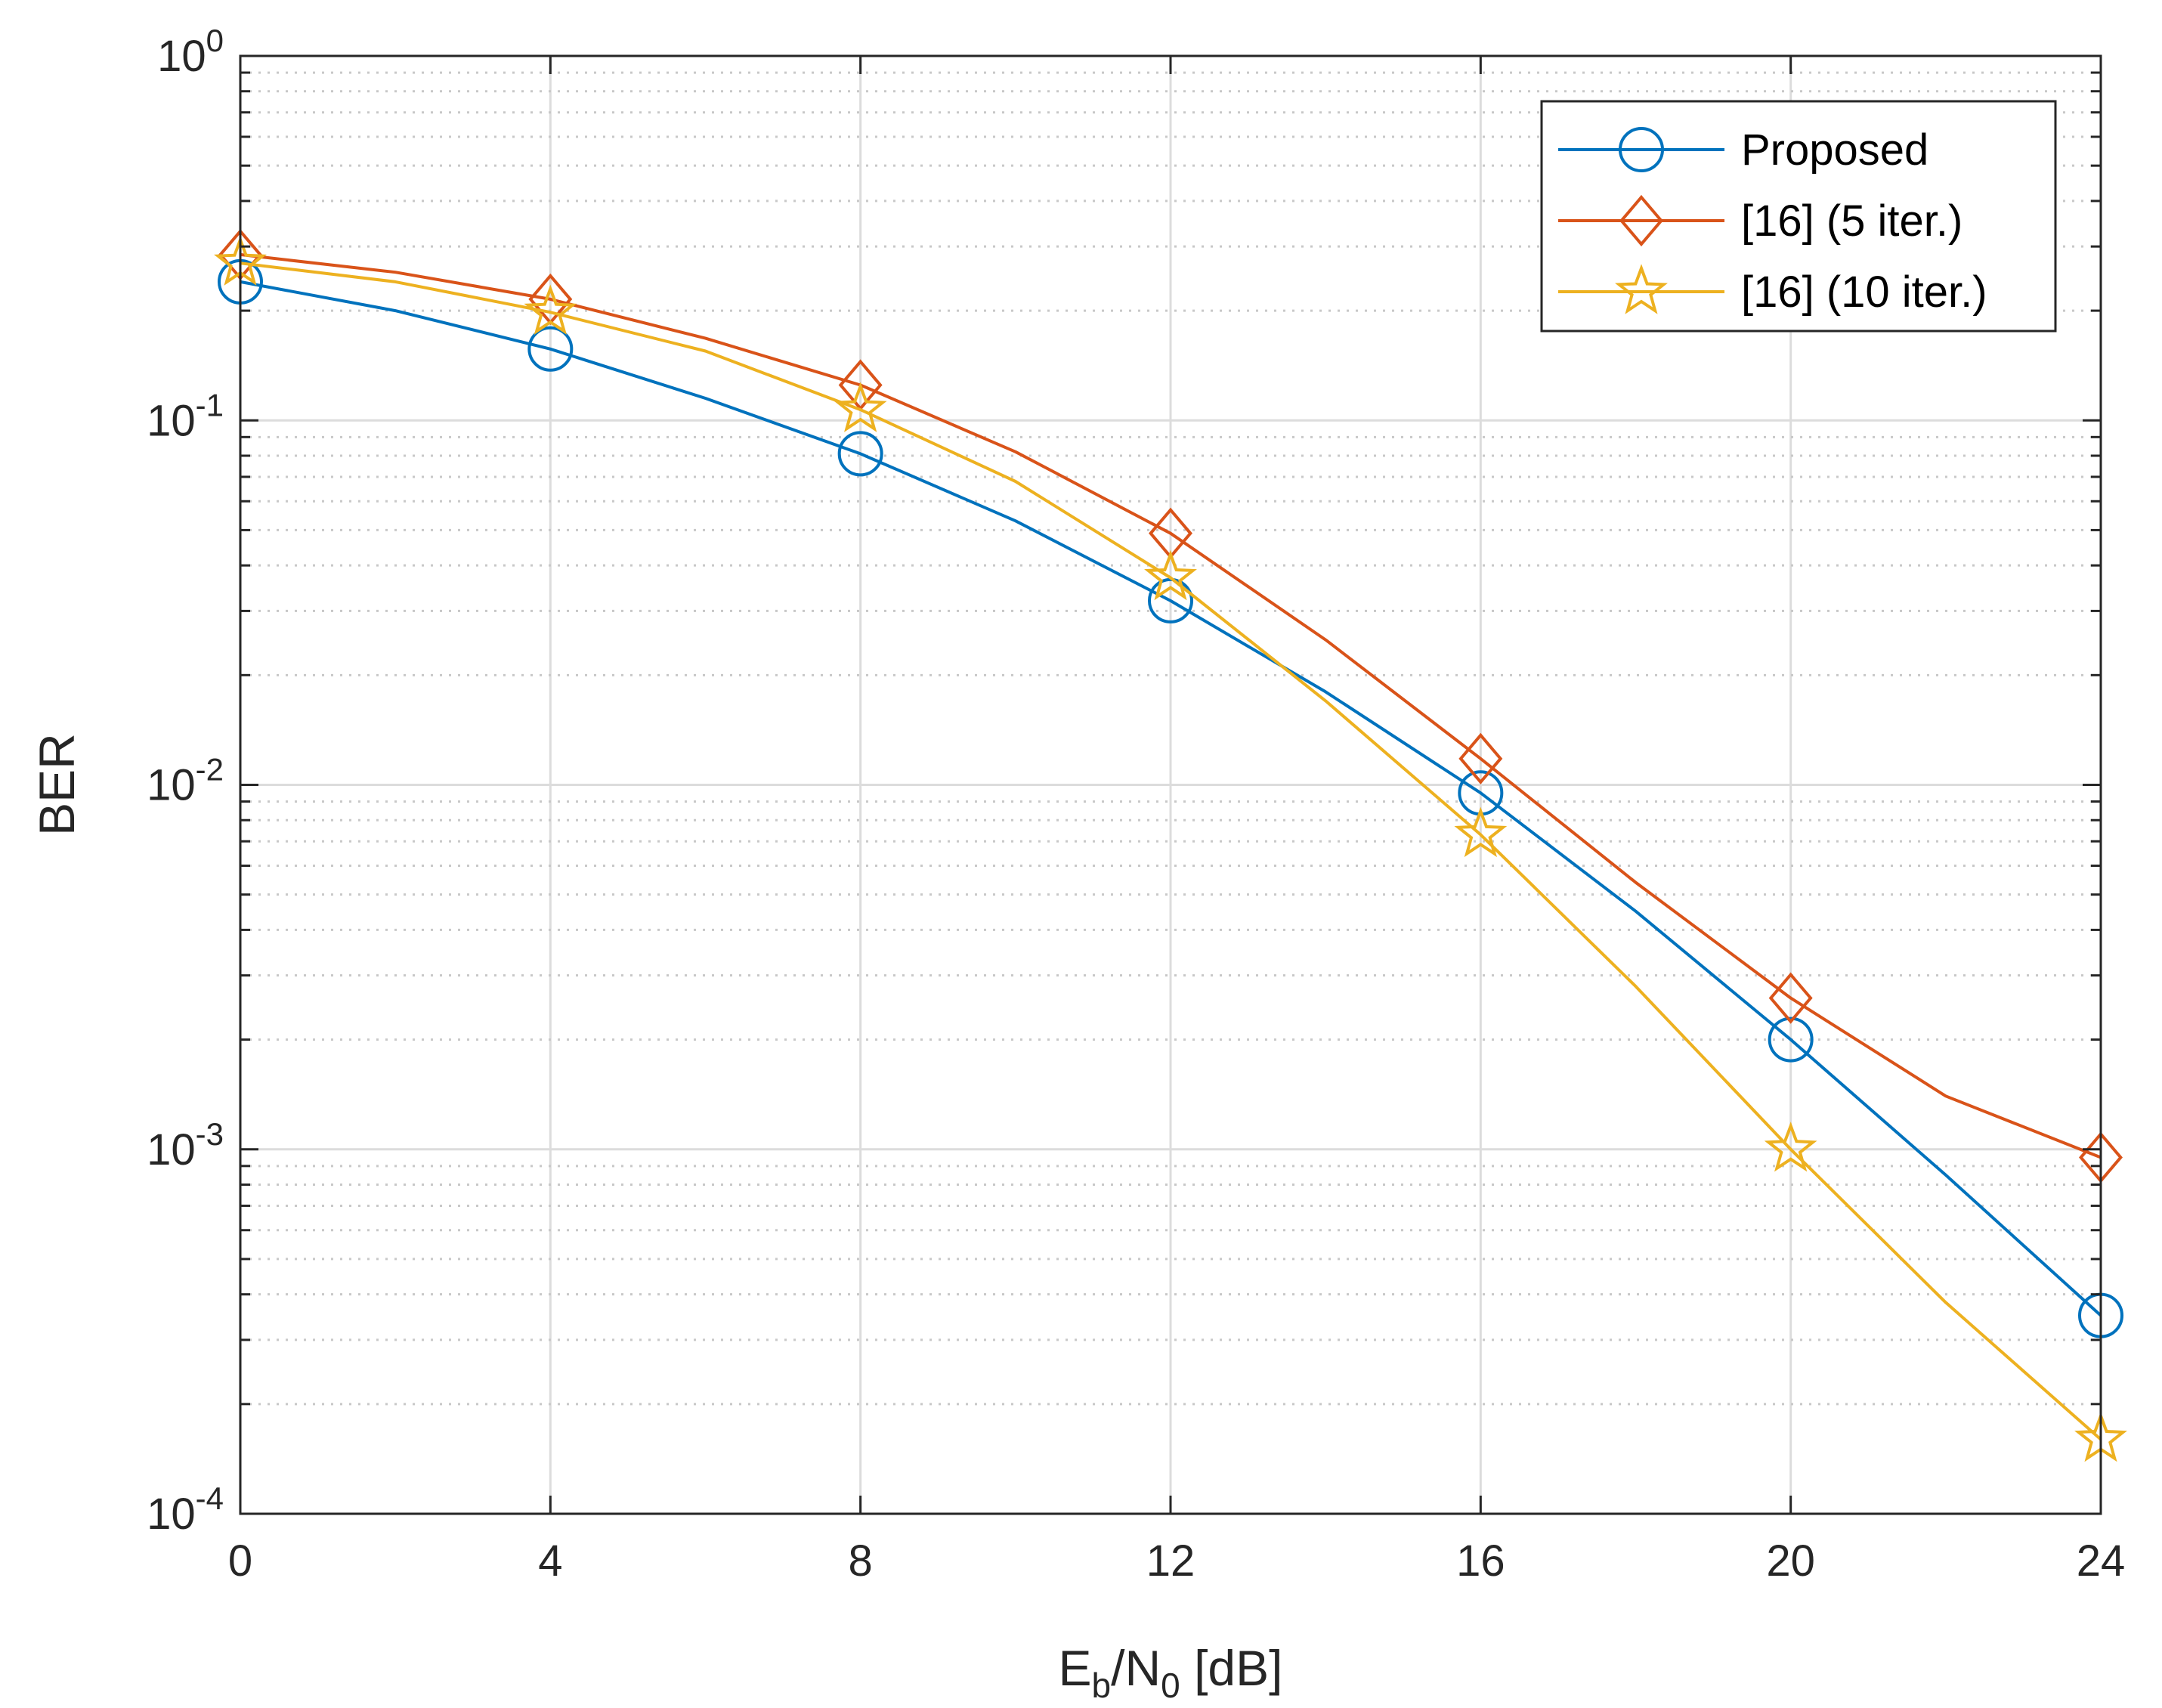 This screenshot has width=2162, height=1708. I want to click on x-tick-labels: 0 4 8 12 16 20 24, so click(1176, 1561).